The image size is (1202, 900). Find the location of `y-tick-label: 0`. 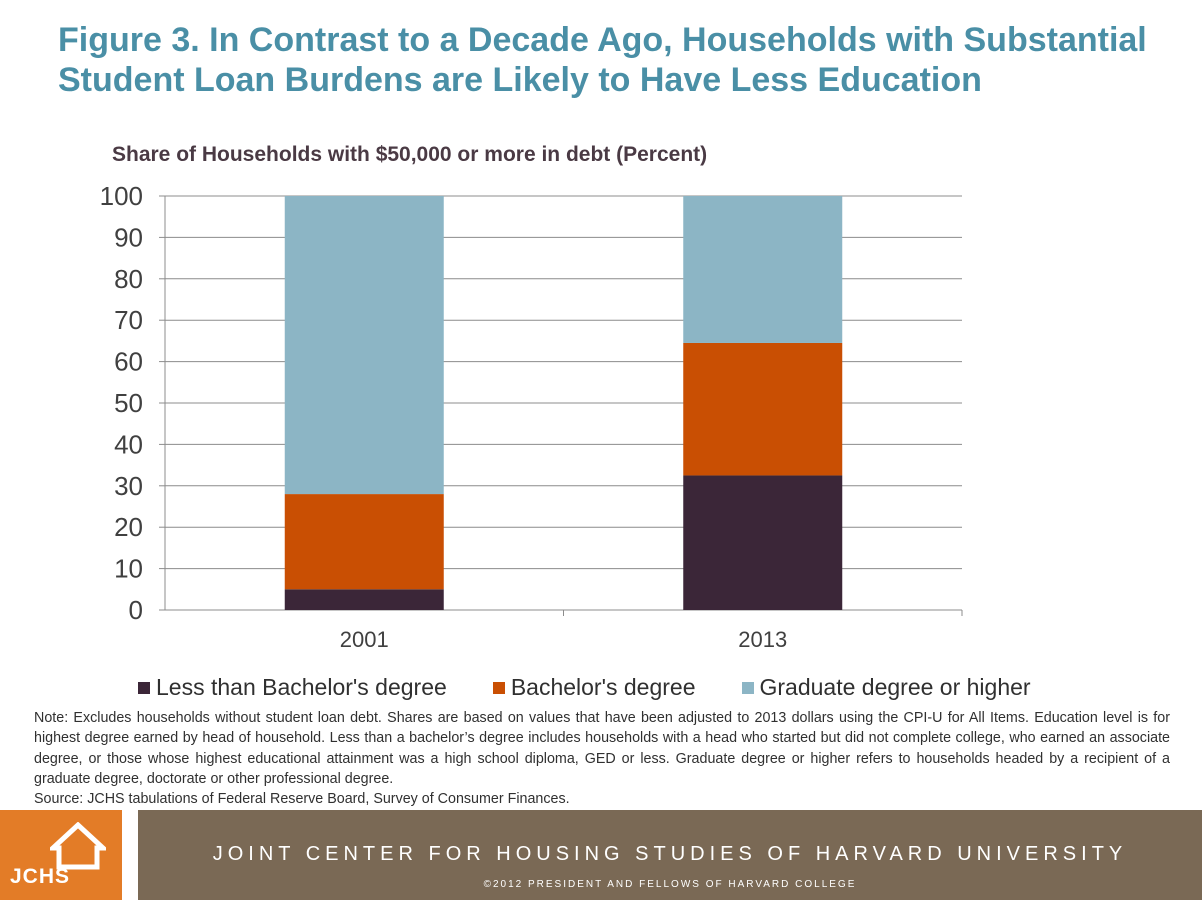

y-tick-label: 0 is located at coordinates (136, 610).